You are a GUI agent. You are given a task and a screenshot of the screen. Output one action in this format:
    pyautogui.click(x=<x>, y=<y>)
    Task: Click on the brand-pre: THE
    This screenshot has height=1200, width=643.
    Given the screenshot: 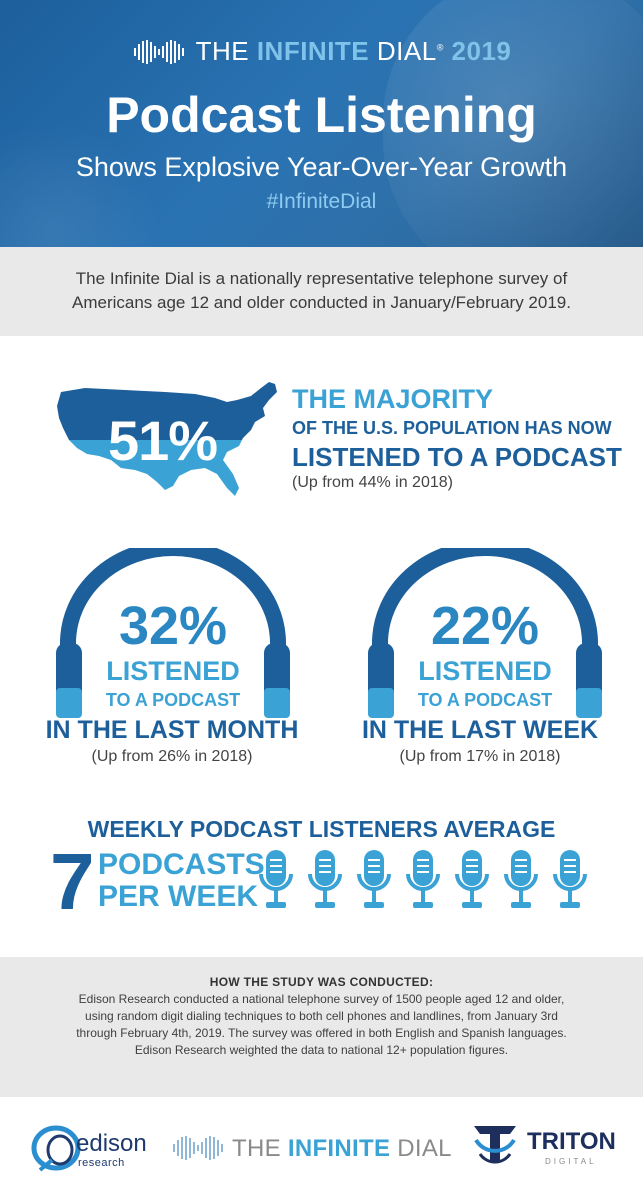 What is the action you would take?
    pyautogui.click(x=226, y=51)
    